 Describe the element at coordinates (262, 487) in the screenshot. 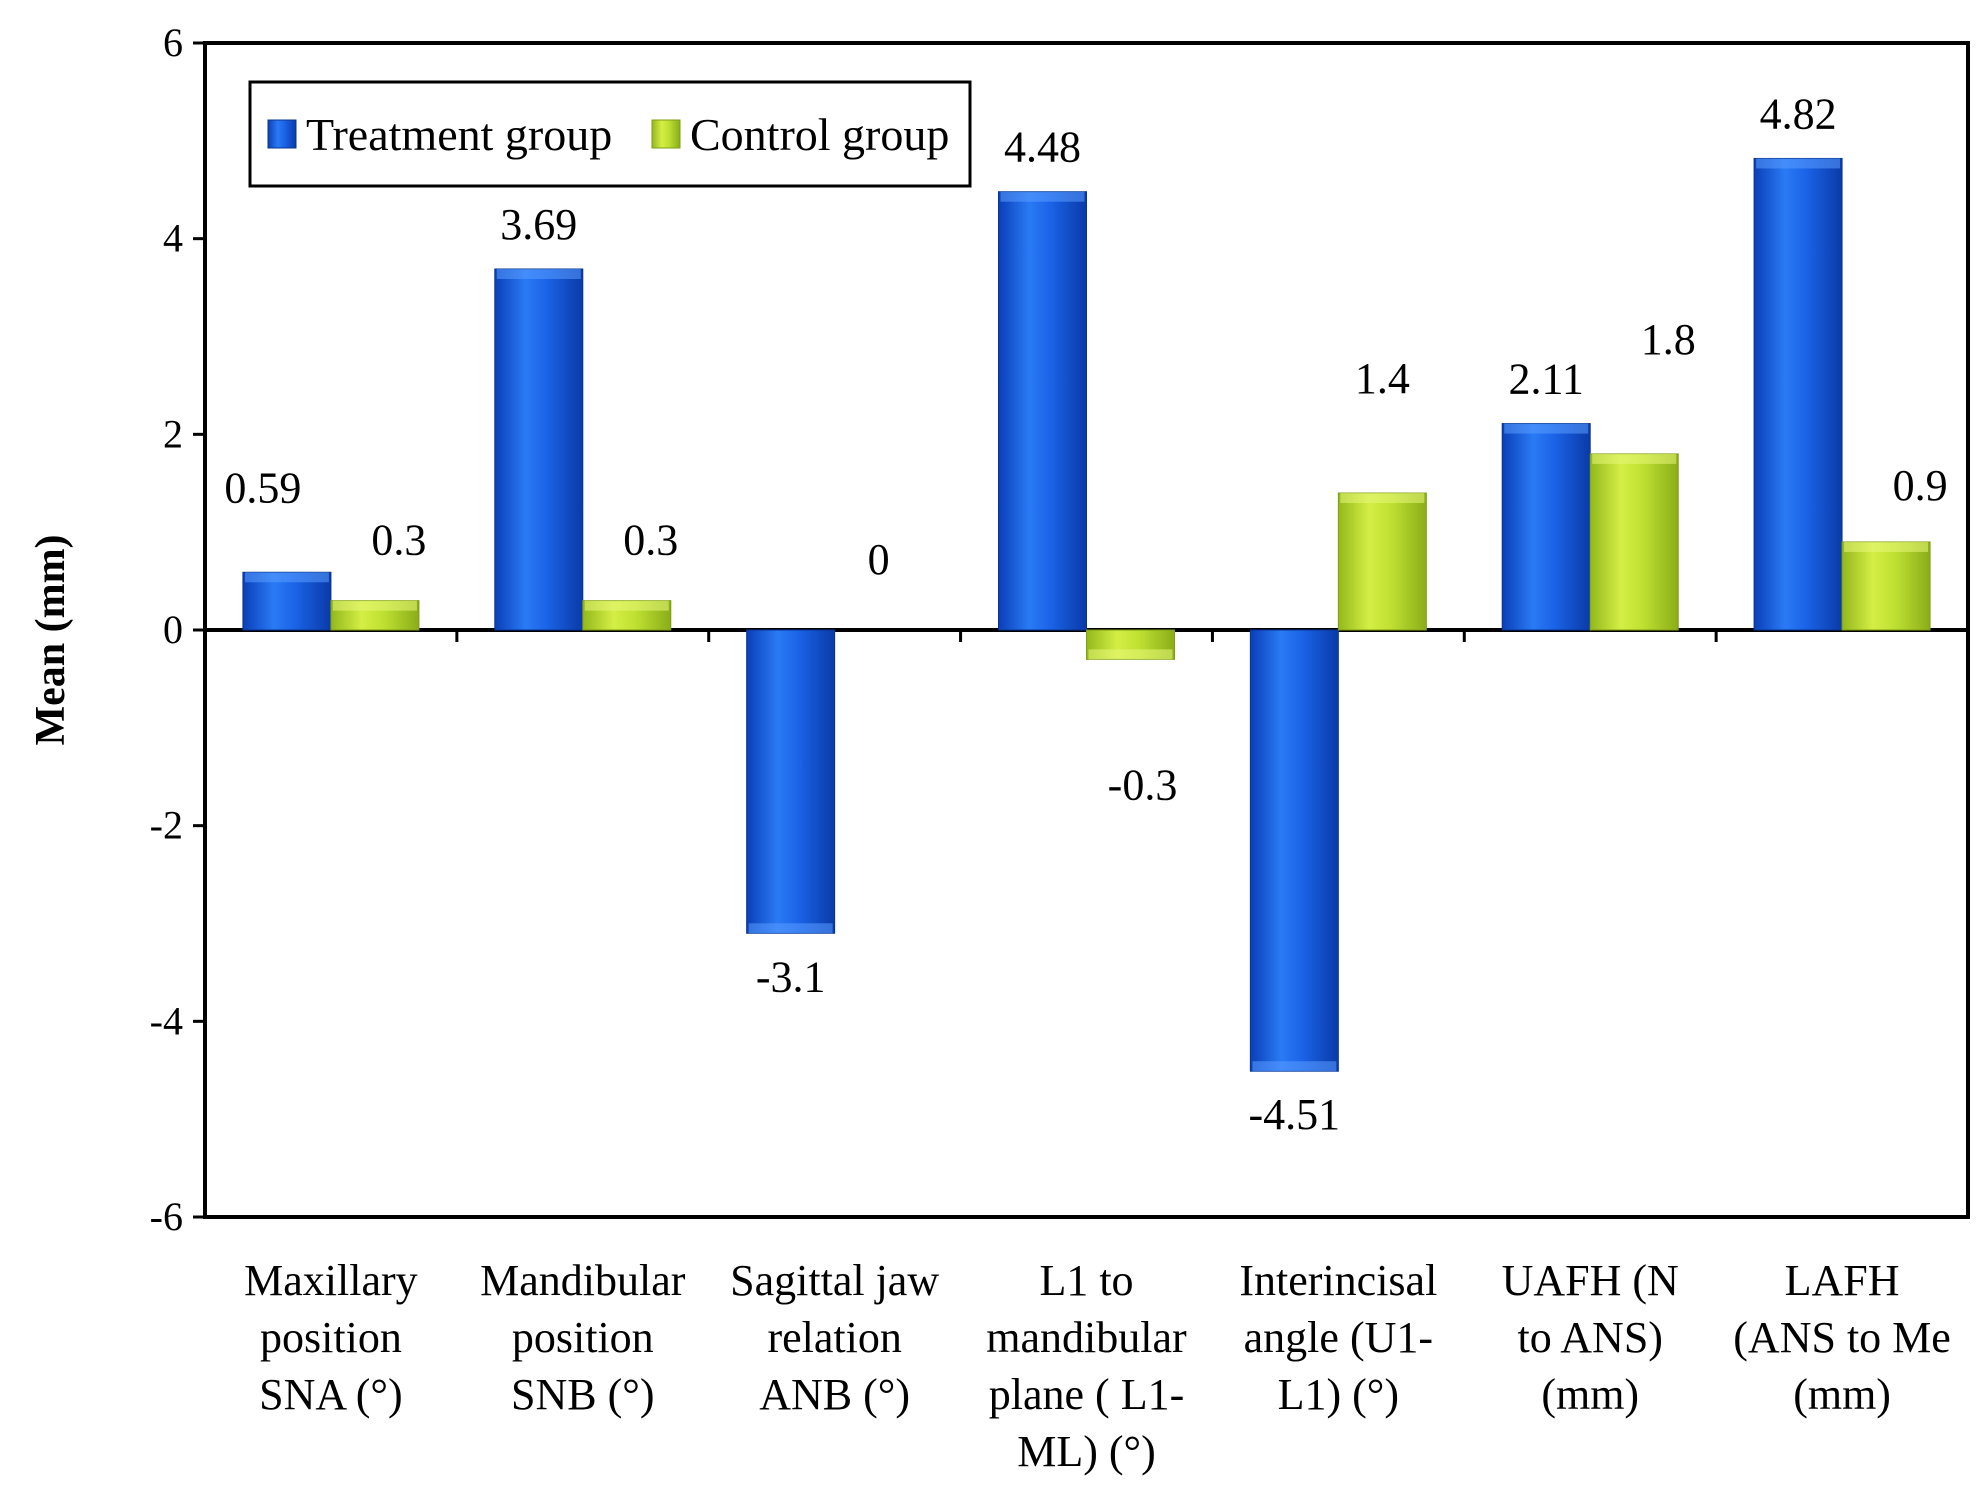

I see `treatment-data-label: 0.59` at that location.